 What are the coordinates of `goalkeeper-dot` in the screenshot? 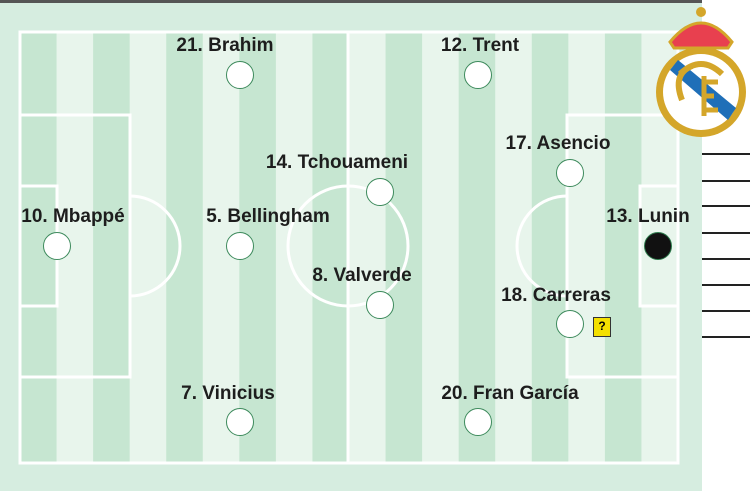 It's located at (658, 246).